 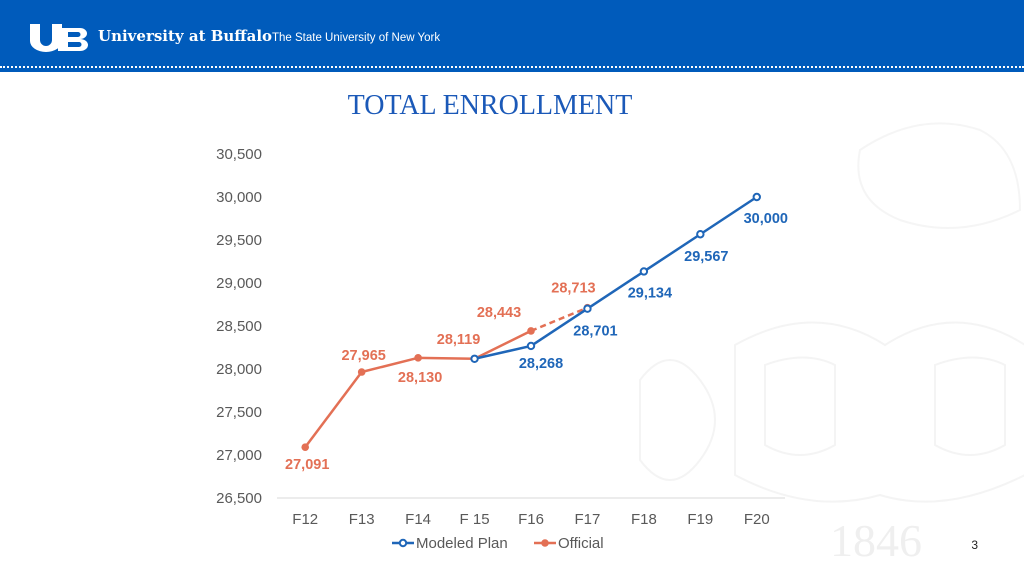 What do you see at coordinates (239, 240) in the screenshot?
I see `y-tick-label: 29,500` at bounding box center [239, 240].